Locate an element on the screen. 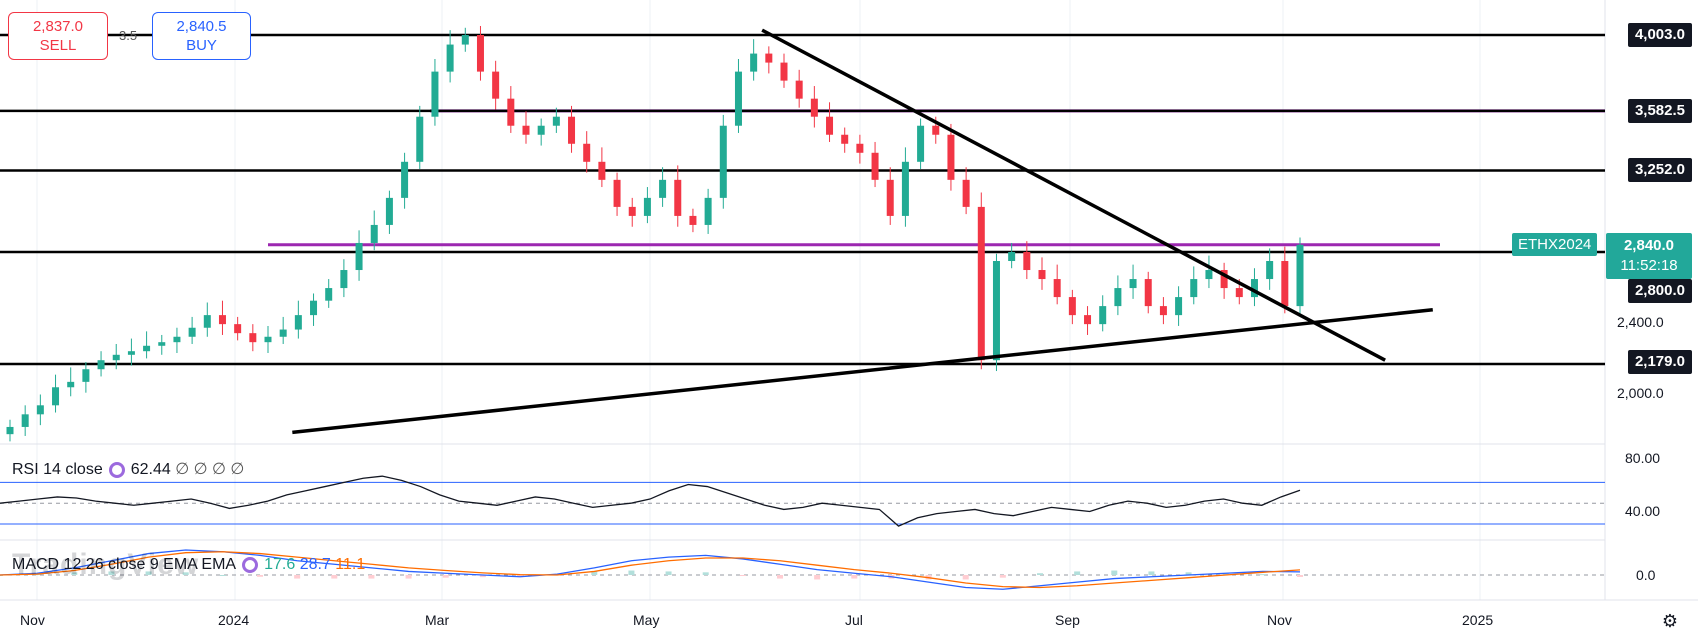  rsi-legend: RSI 14 close 62.44 ∅ ∅ ∅ ∅ is located at coordinates (128, 469).